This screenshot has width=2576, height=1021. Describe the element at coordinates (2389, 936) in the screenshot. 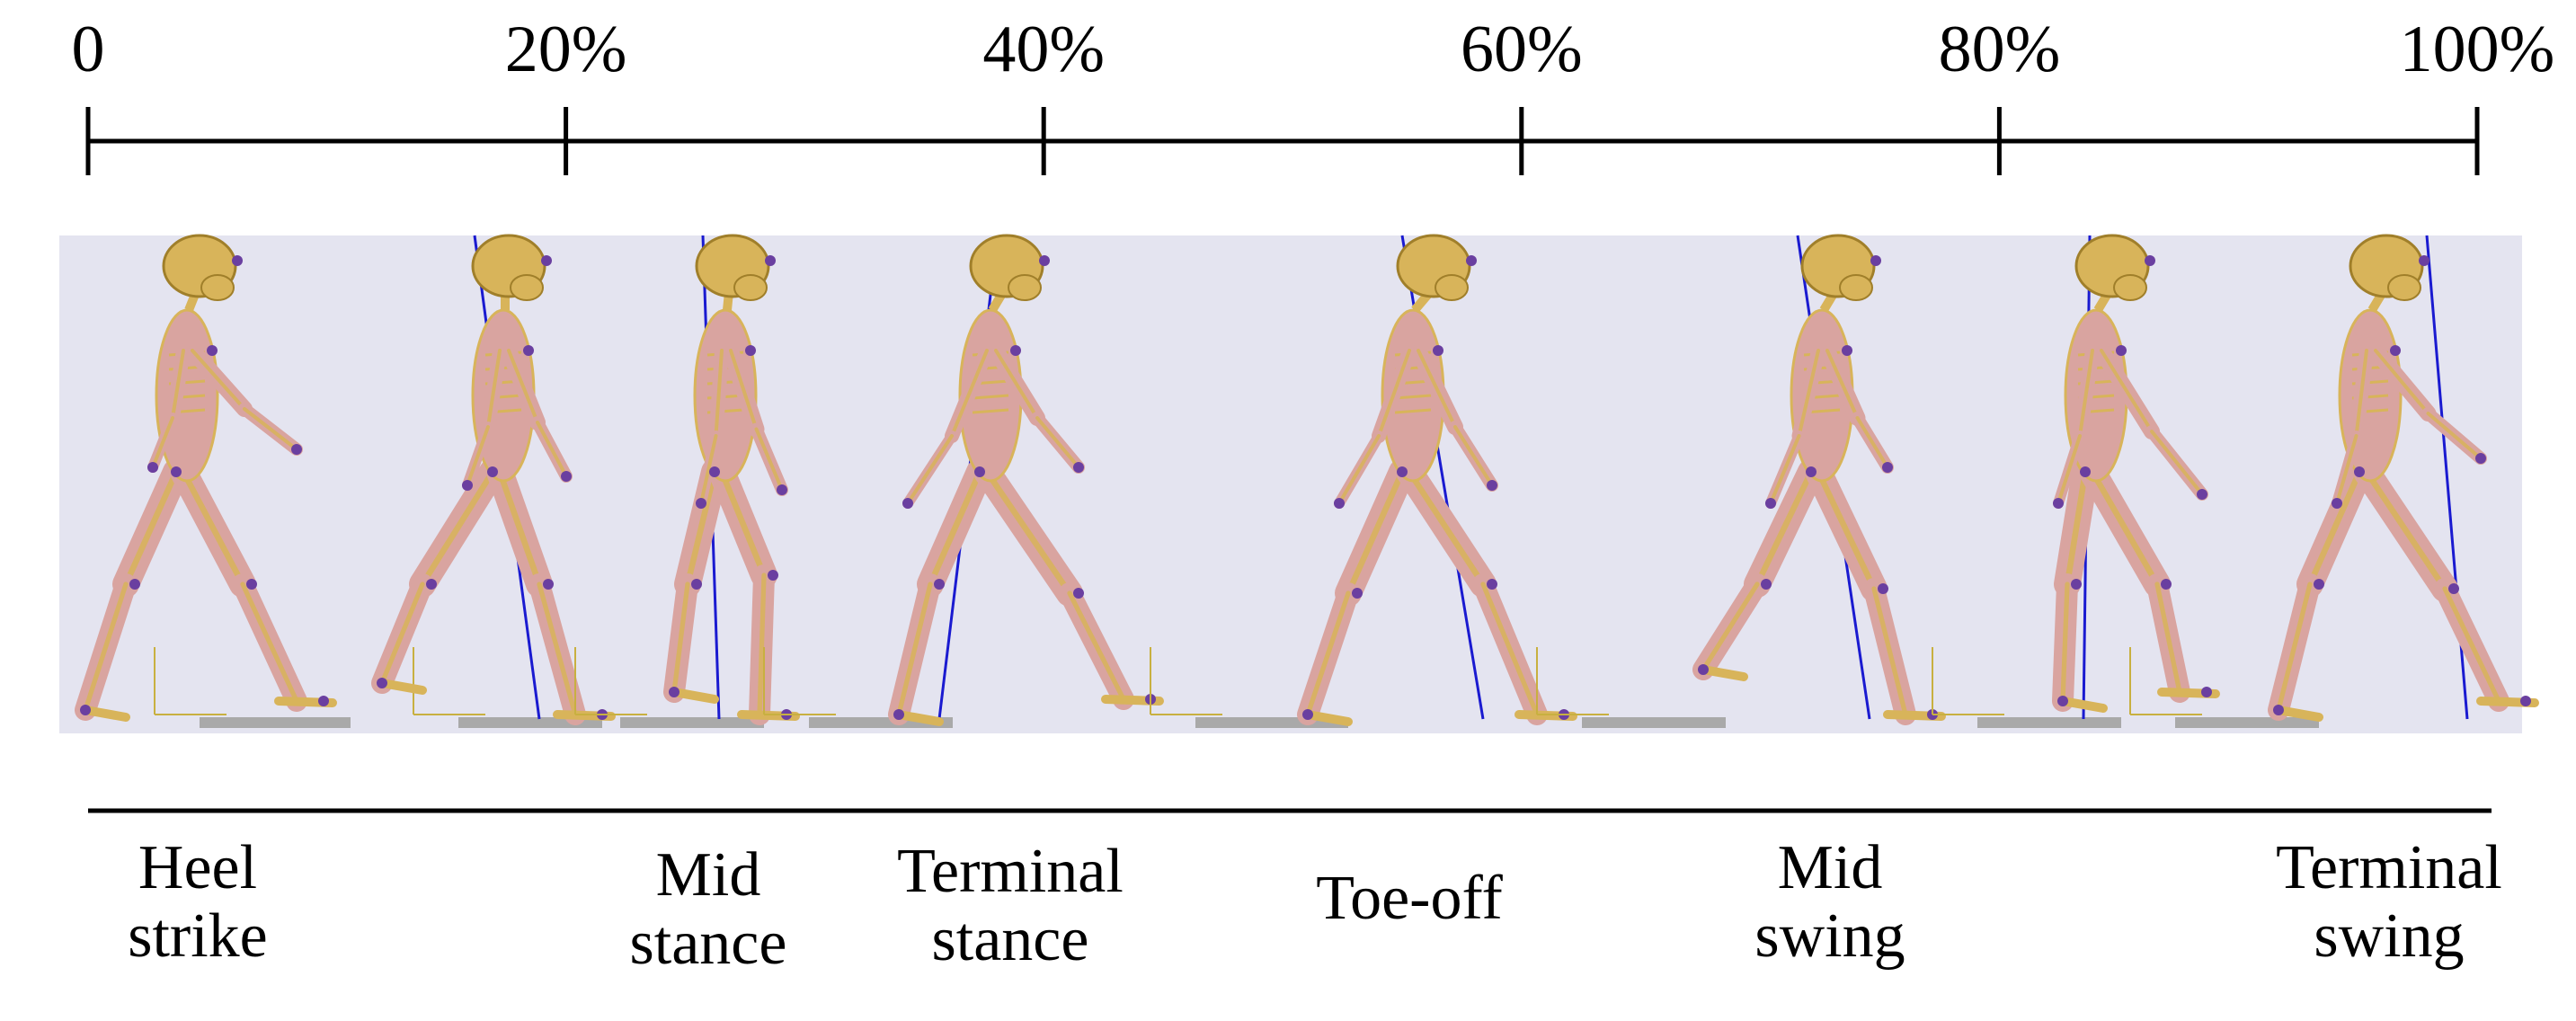

I see `phase-terminal-swing-line2: swing` at that location.